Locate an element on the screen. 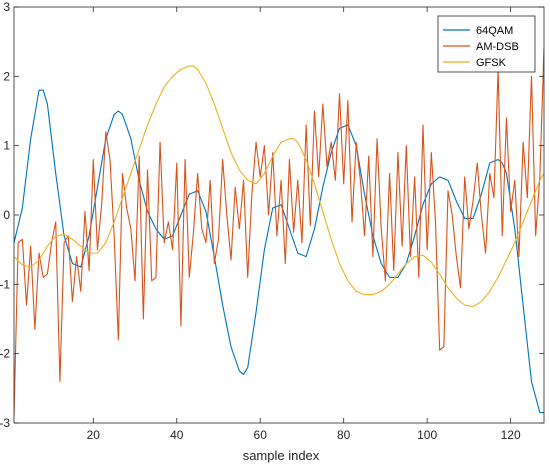 The height and width of the screenshot is (466, 550). x-tick-label: 100 is located at coordinates (427, 435).